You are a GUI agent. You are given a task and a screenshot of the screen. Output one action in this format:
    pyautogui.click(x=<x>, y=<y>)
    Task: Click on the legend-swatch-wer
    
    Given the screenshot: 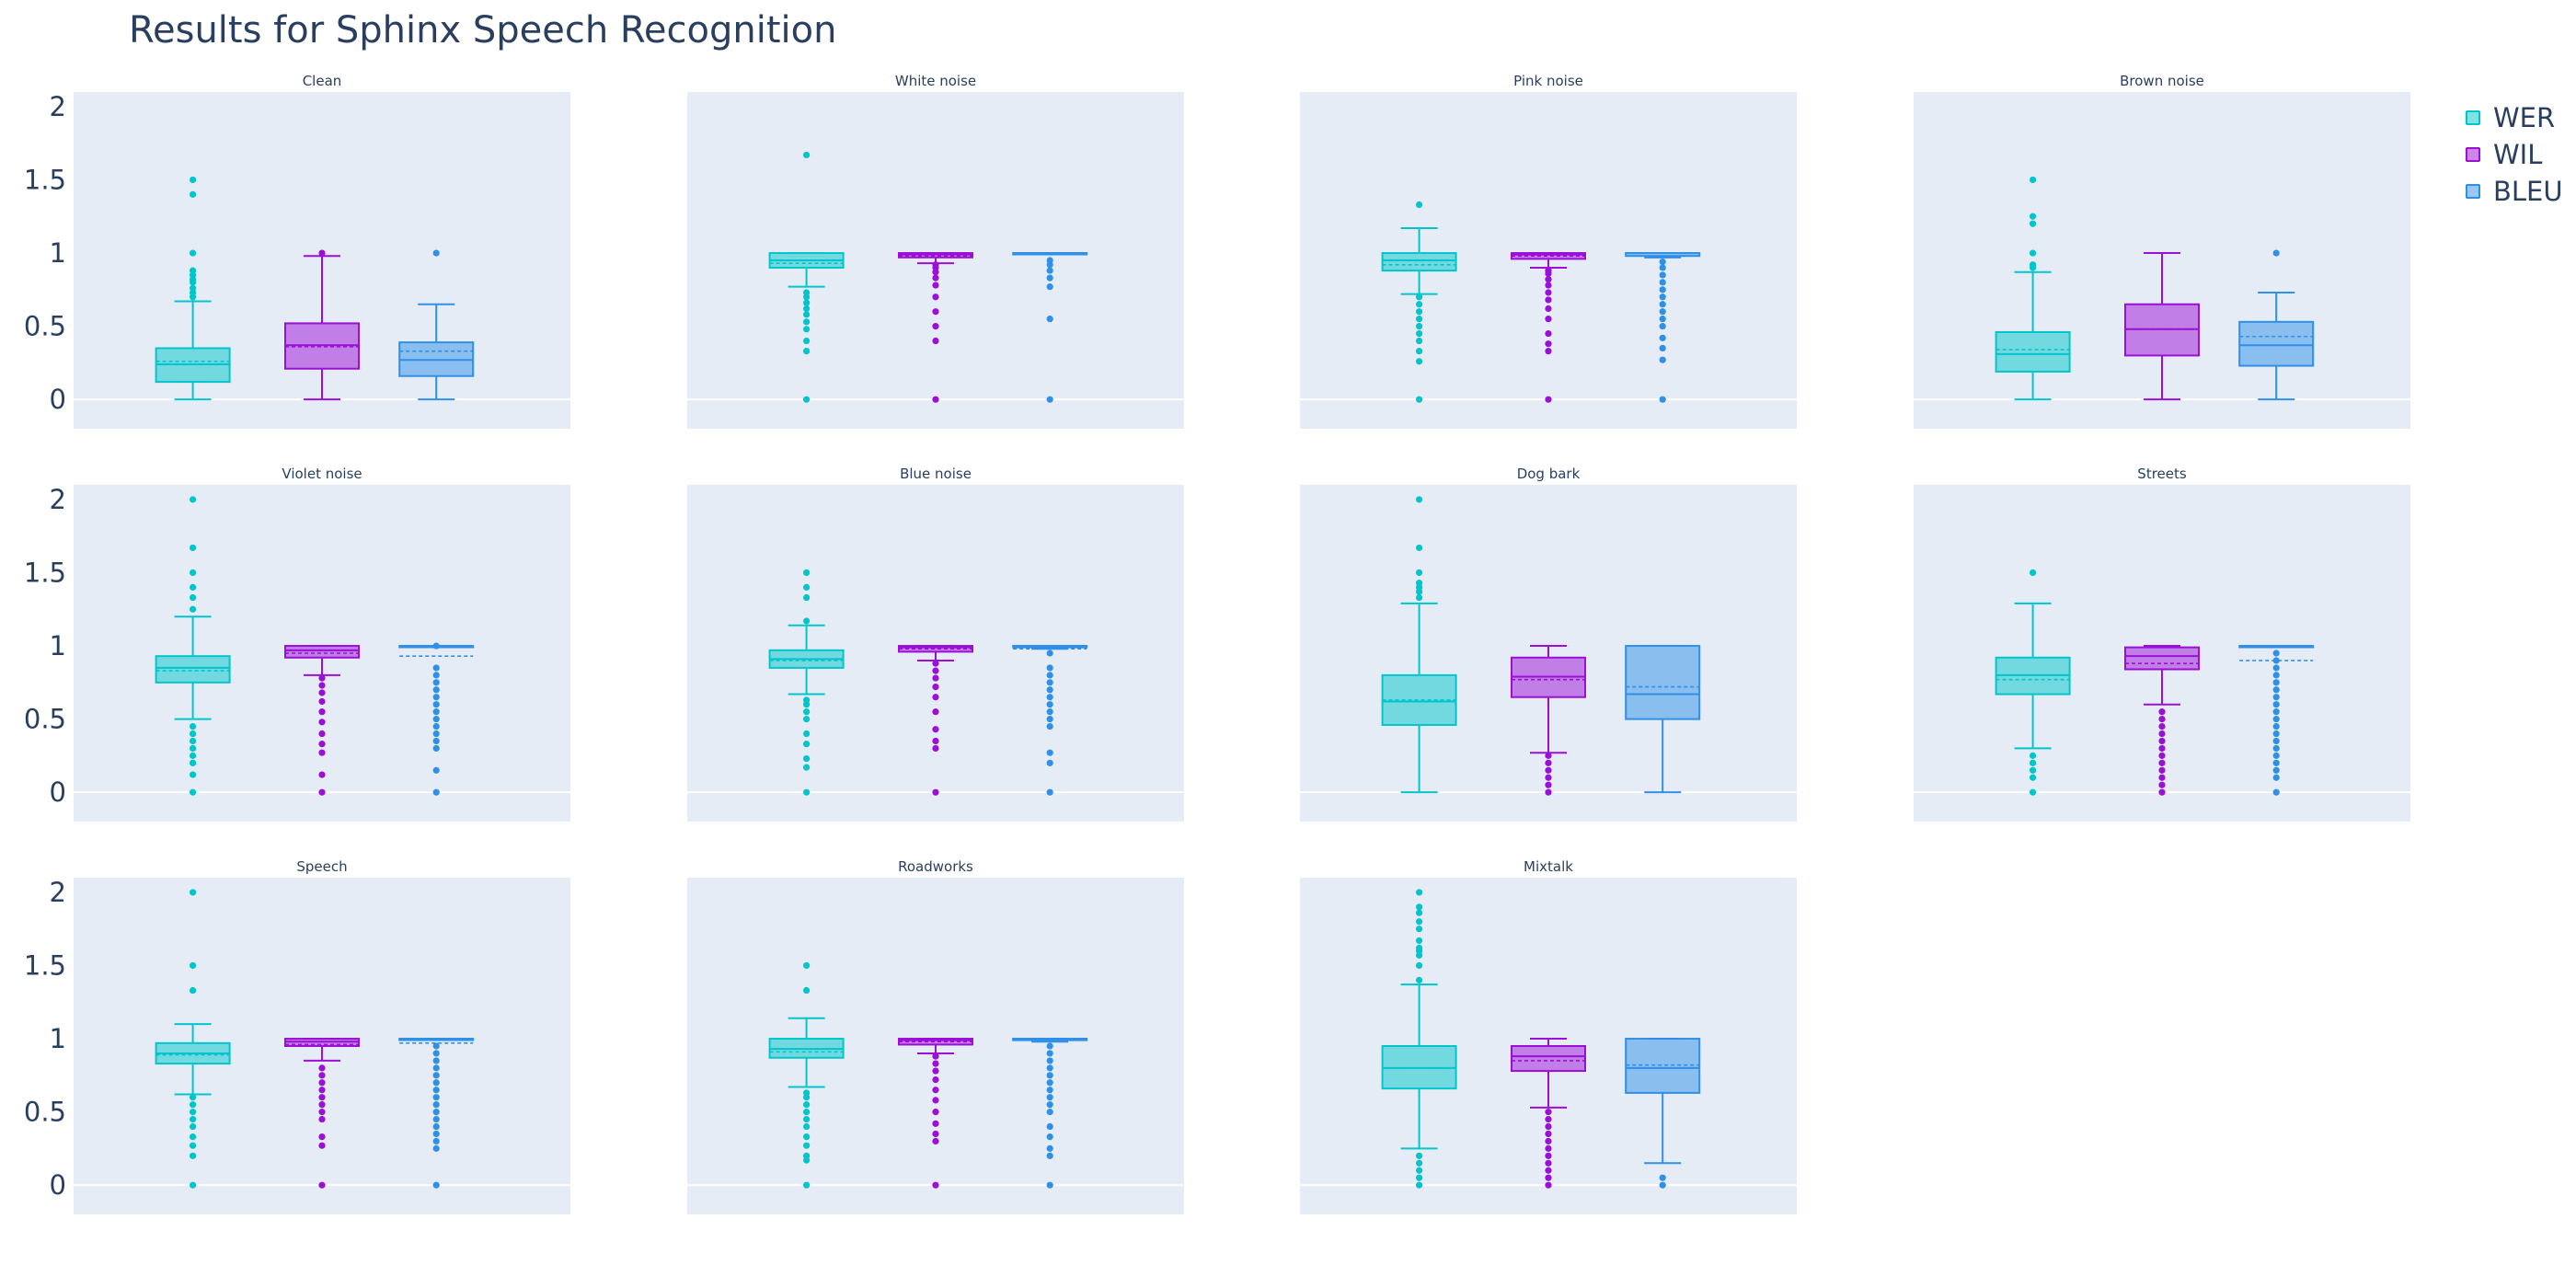 What is the action you would take?
    pyautogui.click(x=2473, y=117)
    